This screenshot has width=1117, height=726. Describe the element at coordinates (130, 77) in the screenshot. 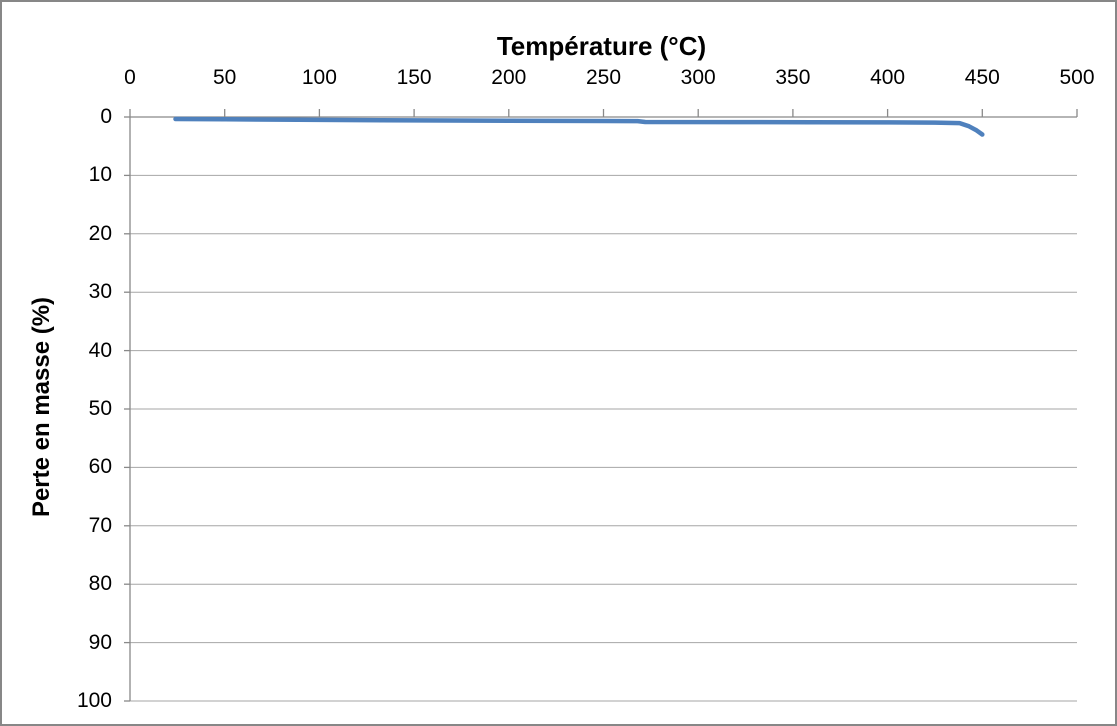

I see `x-tick-label-0: 0` at that location.